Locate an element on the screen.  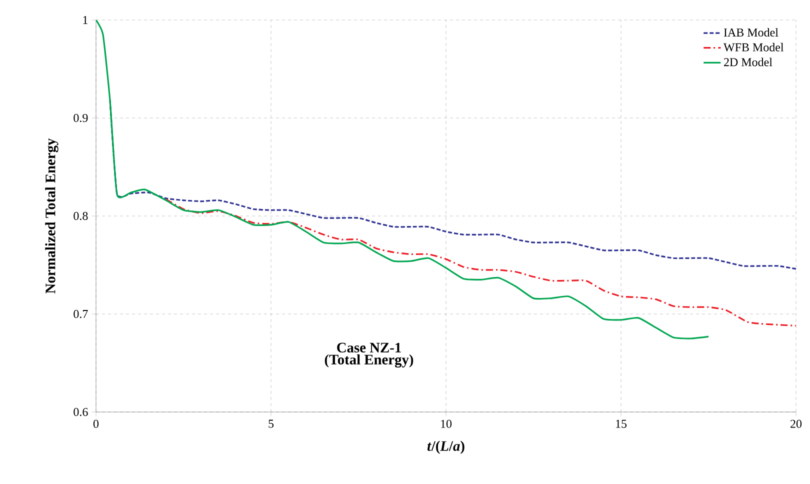
x-axis-title: t/(L/a) is located at coordinates (445, 447).